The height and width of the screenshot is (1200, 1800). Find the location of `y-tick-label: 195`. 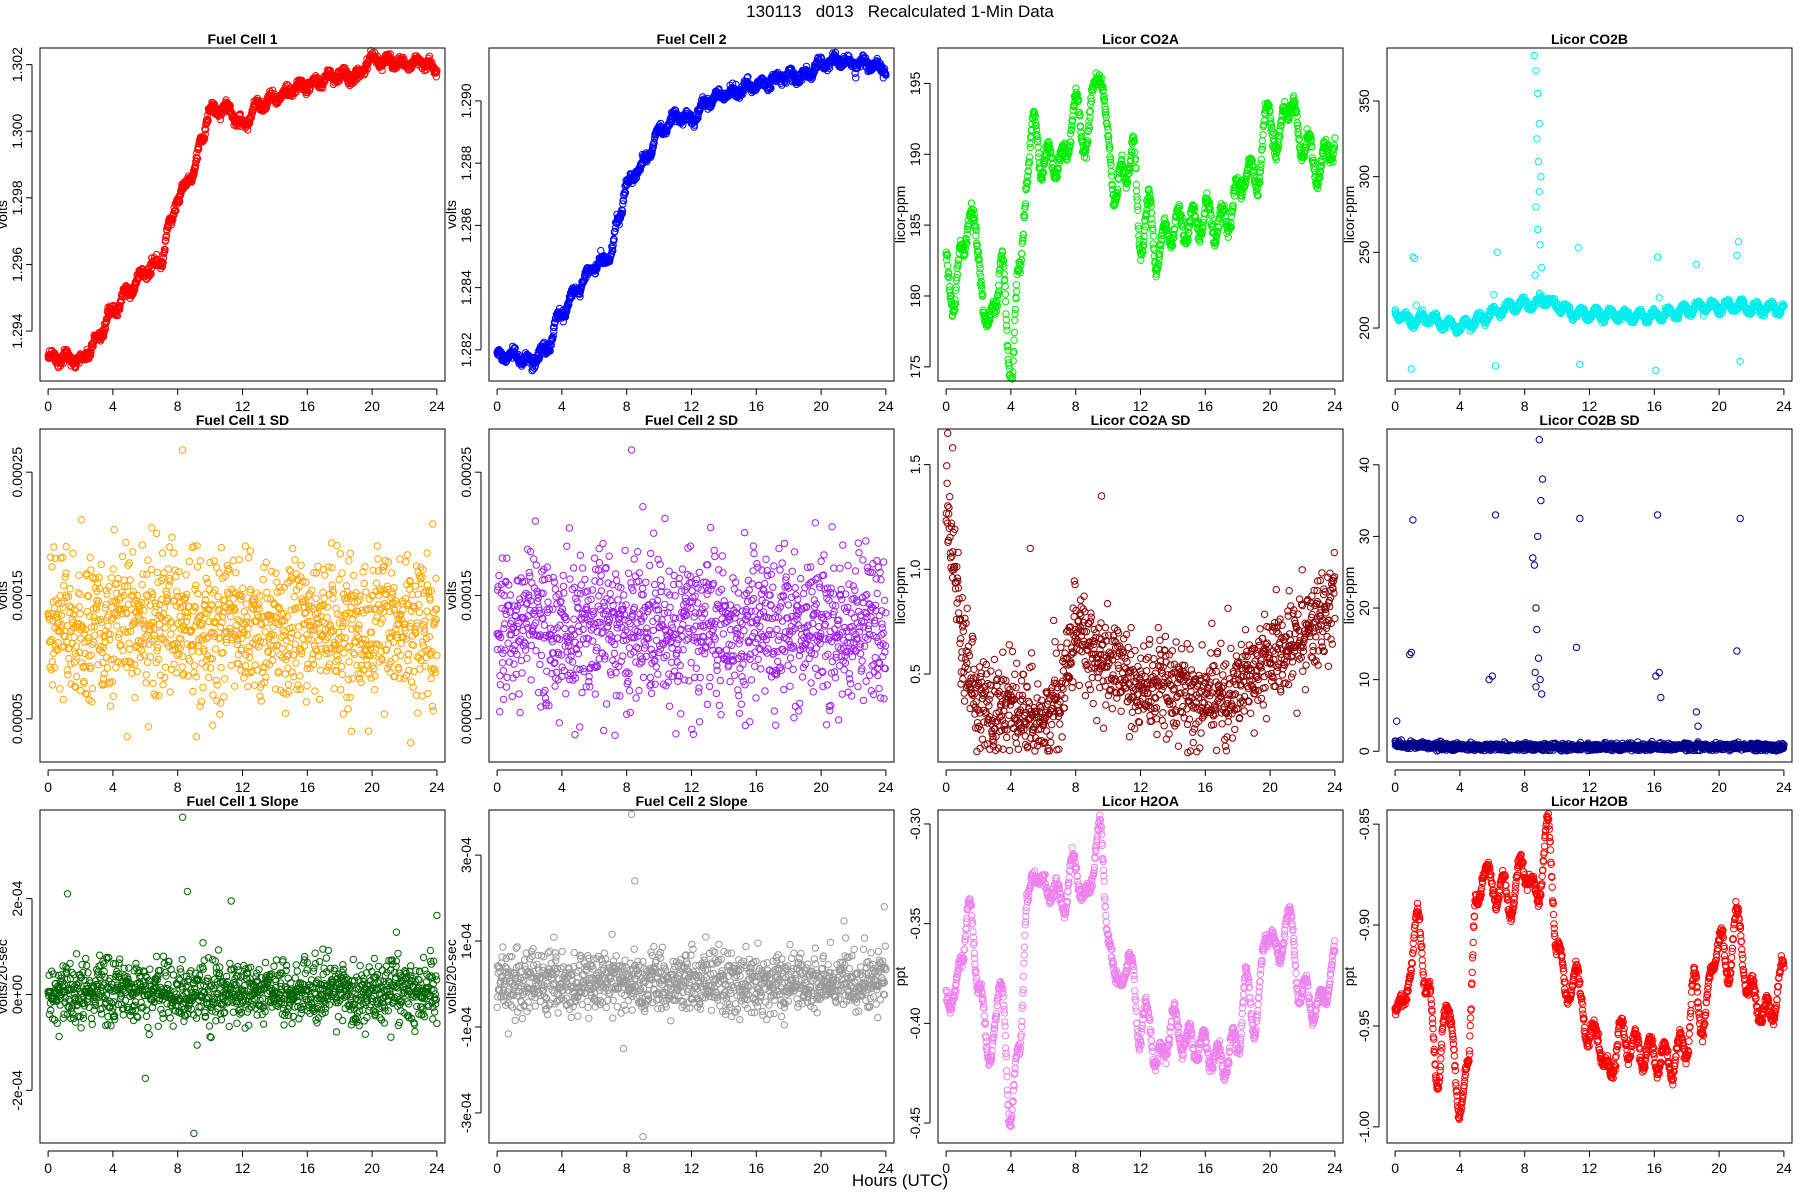

y-tick-label: 195 is located at coordinates (915, 84).